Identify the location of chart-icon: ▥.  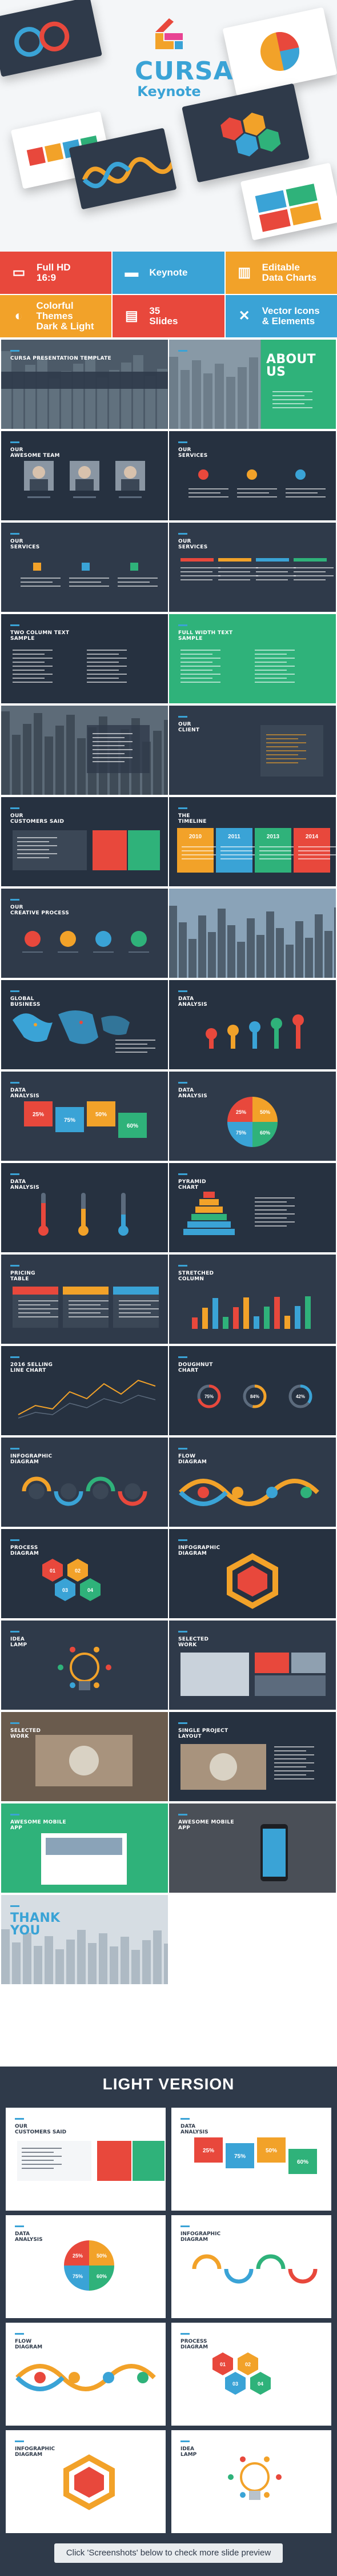
(244, 272).